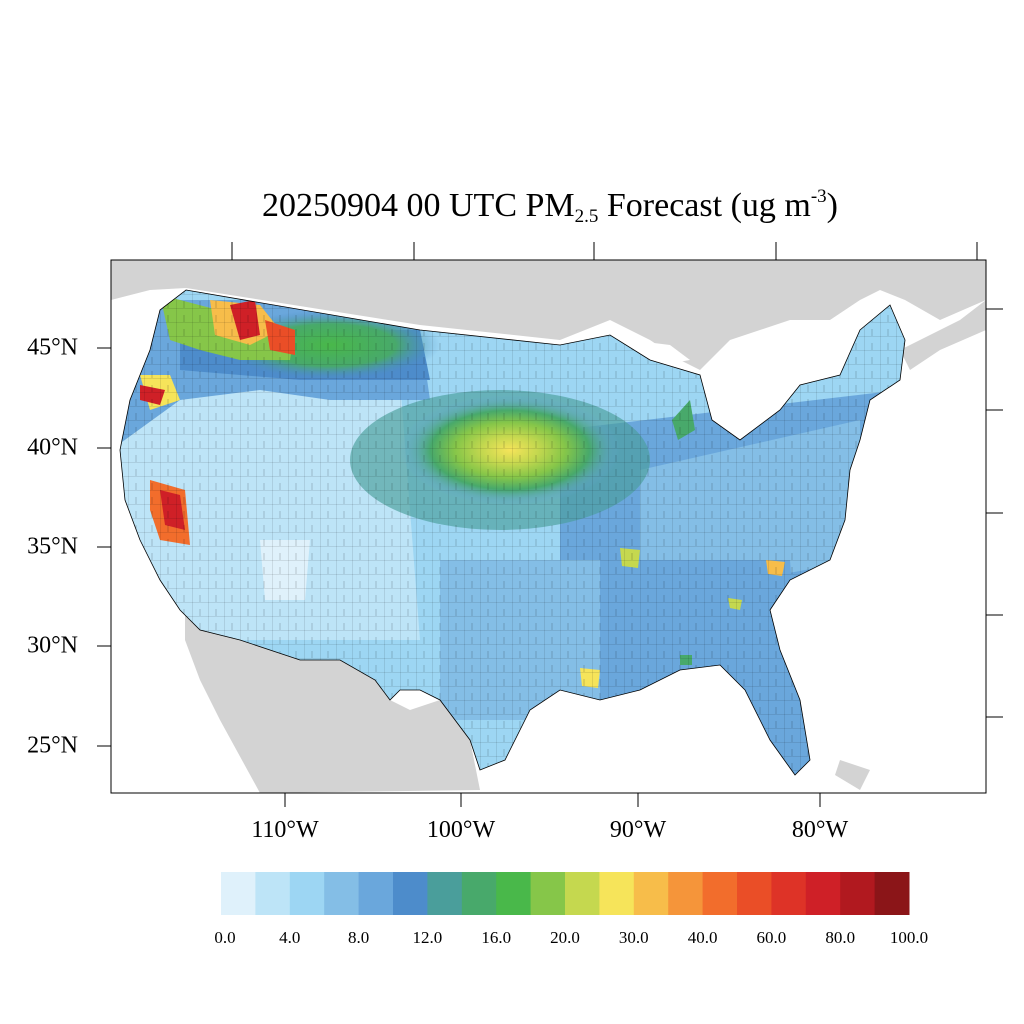 The height and width of the screenshot is (1024, 1024). What do you see at coordinates (840, 937) in the screenshot?
I see `colorbar-label: 80.0` at bounding box center [840, 937].